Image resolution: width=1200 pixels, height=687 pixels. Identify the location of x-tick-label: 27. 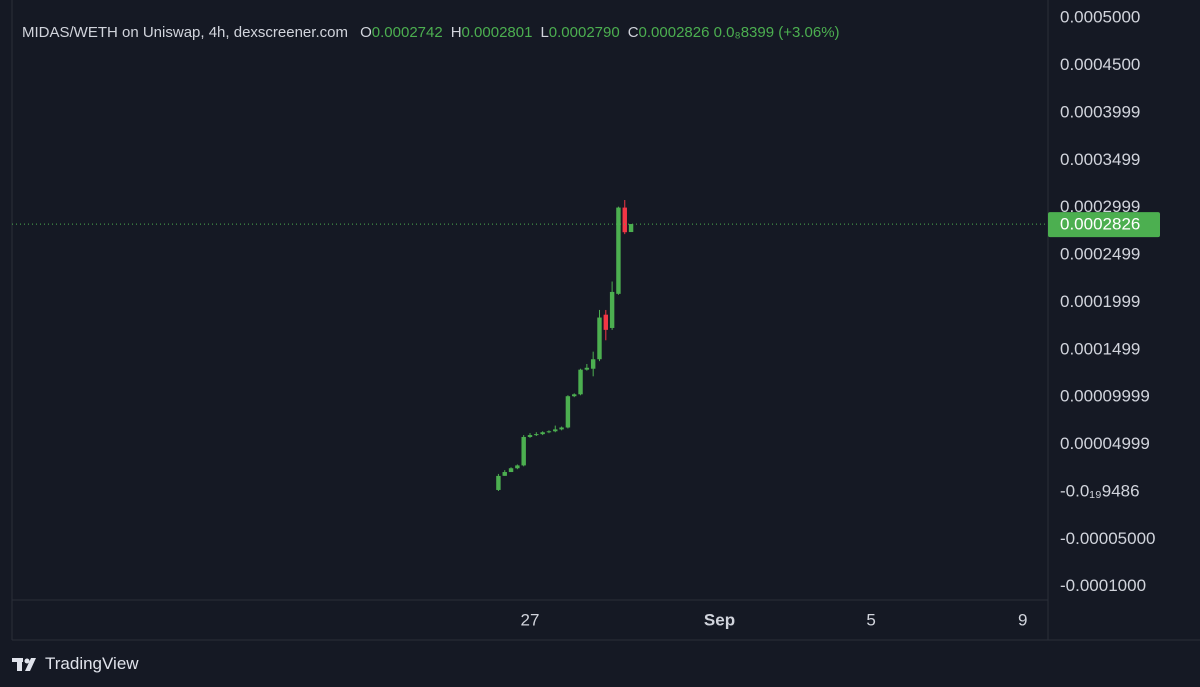
(530, 619).